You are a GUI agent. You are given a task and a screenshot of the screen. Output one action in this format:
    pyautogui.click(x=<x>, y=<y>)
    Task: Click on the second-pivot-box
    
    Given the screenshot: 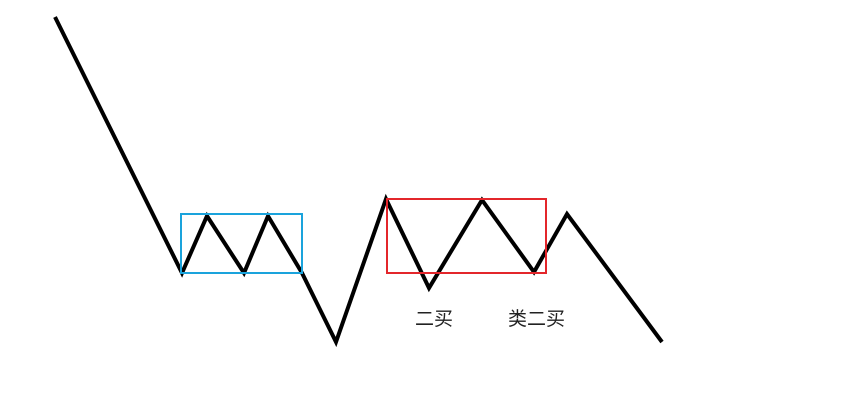 What is the action you would take?
    pyautogui.click(x=466, y=236)
    